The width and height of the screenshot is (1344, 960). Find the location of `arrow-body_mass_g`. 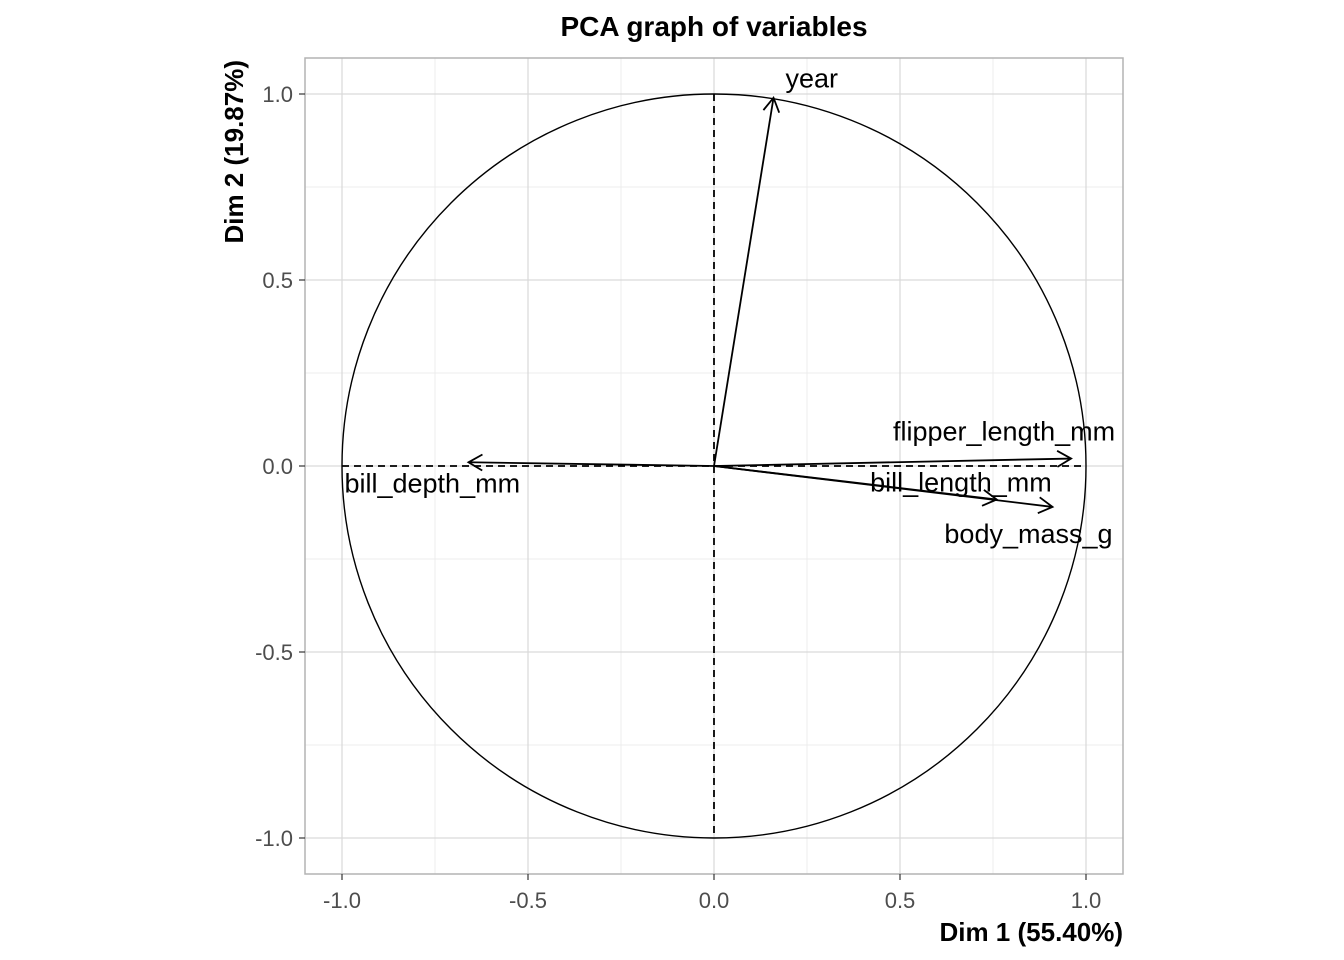

arrow-body_mass_g is located at coordinates (884, 490).